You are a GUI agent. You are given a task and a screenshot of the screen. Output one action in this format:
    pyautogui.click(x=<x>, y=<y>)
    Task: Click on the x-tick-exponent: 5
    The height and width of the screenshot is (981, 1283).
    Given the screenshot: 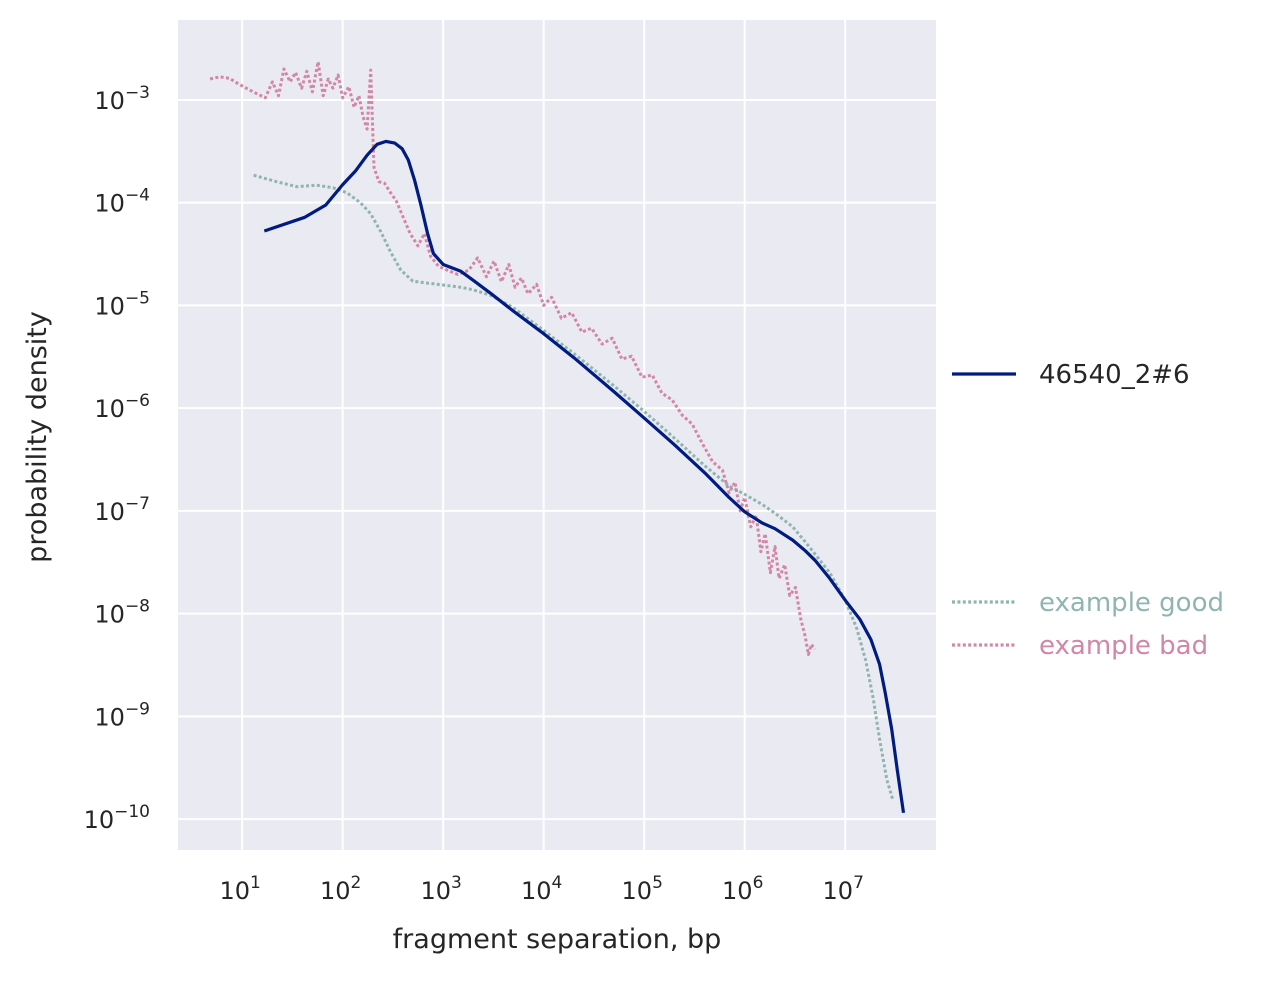 What is the action you would take?
    pyautogui.click(x=657, y=883)
    